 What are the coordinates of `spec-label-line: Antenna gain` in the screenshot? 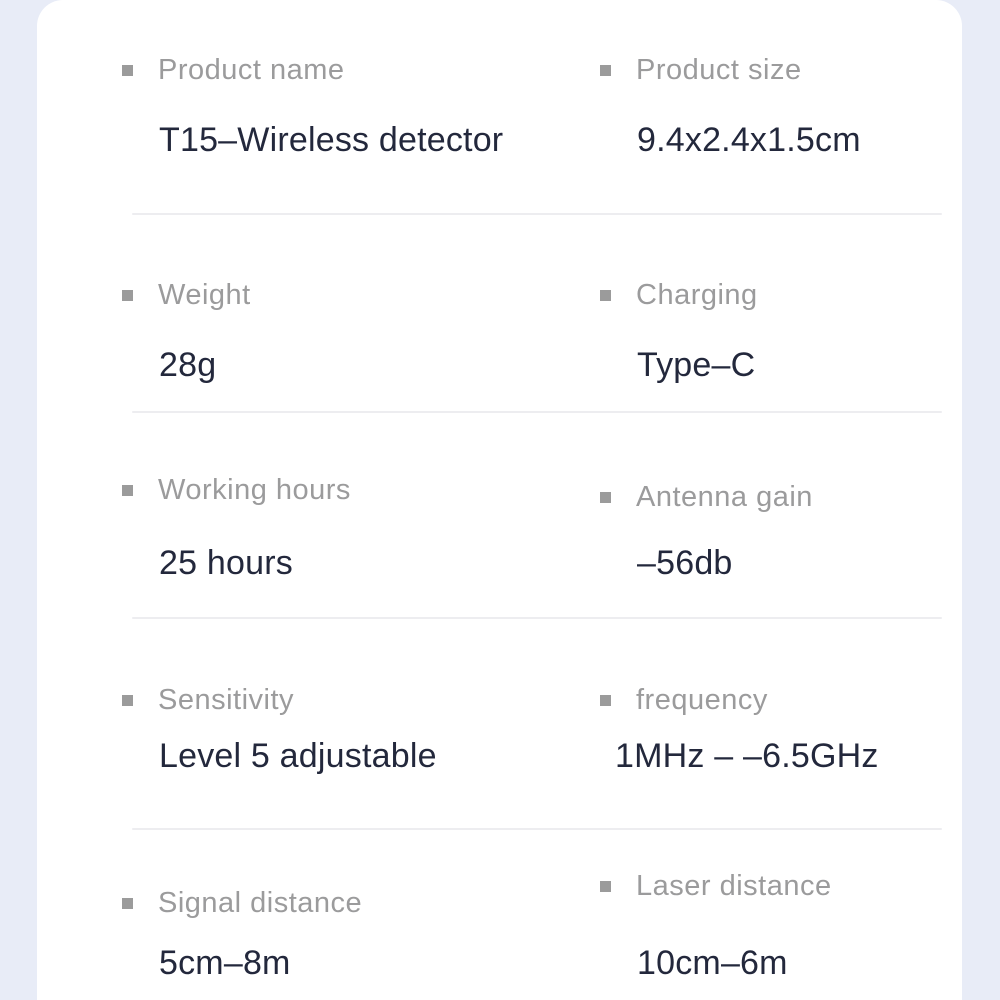 It's located at (706, 497).